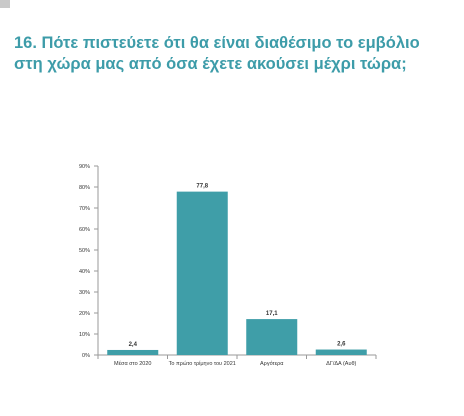  I want to click on corner-mark, so click(5, 4).